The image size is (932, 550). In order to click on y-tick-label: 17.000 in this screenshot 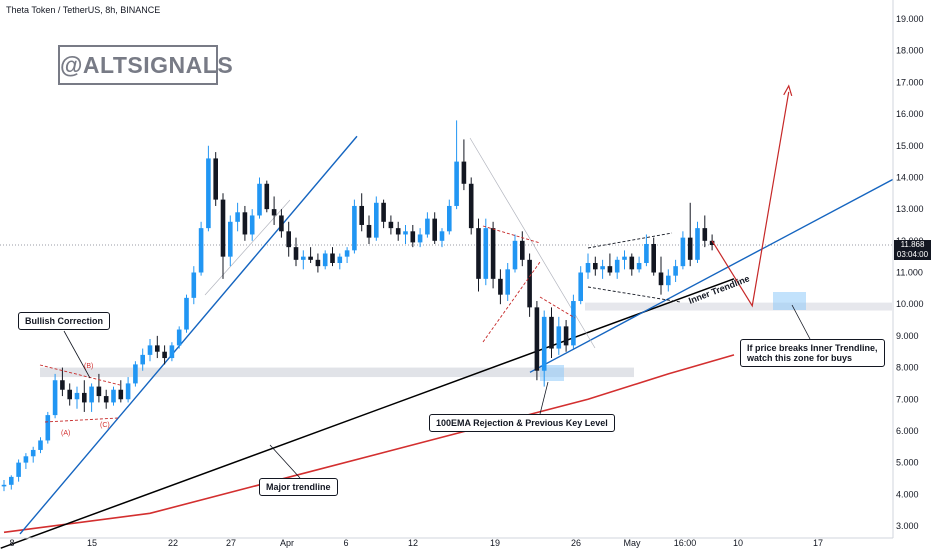, I will do `click(910, 82)`.